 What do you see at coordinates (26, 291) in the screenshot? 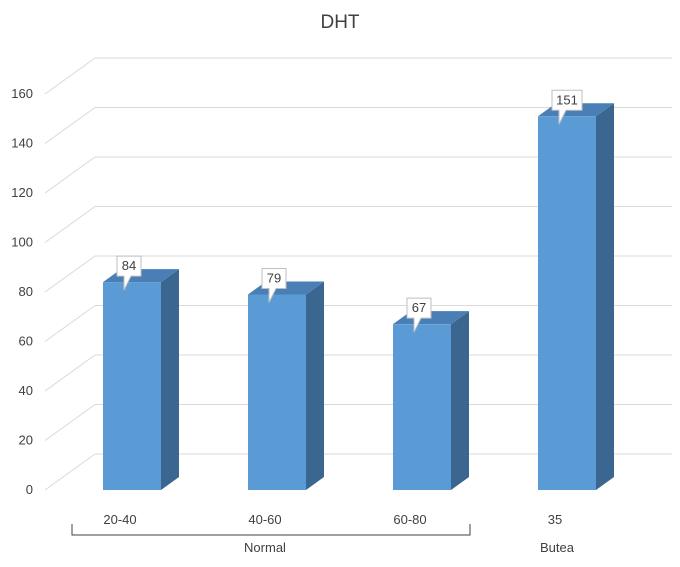
I see `y-tick-label: 80` at bounding box center [26, 291].